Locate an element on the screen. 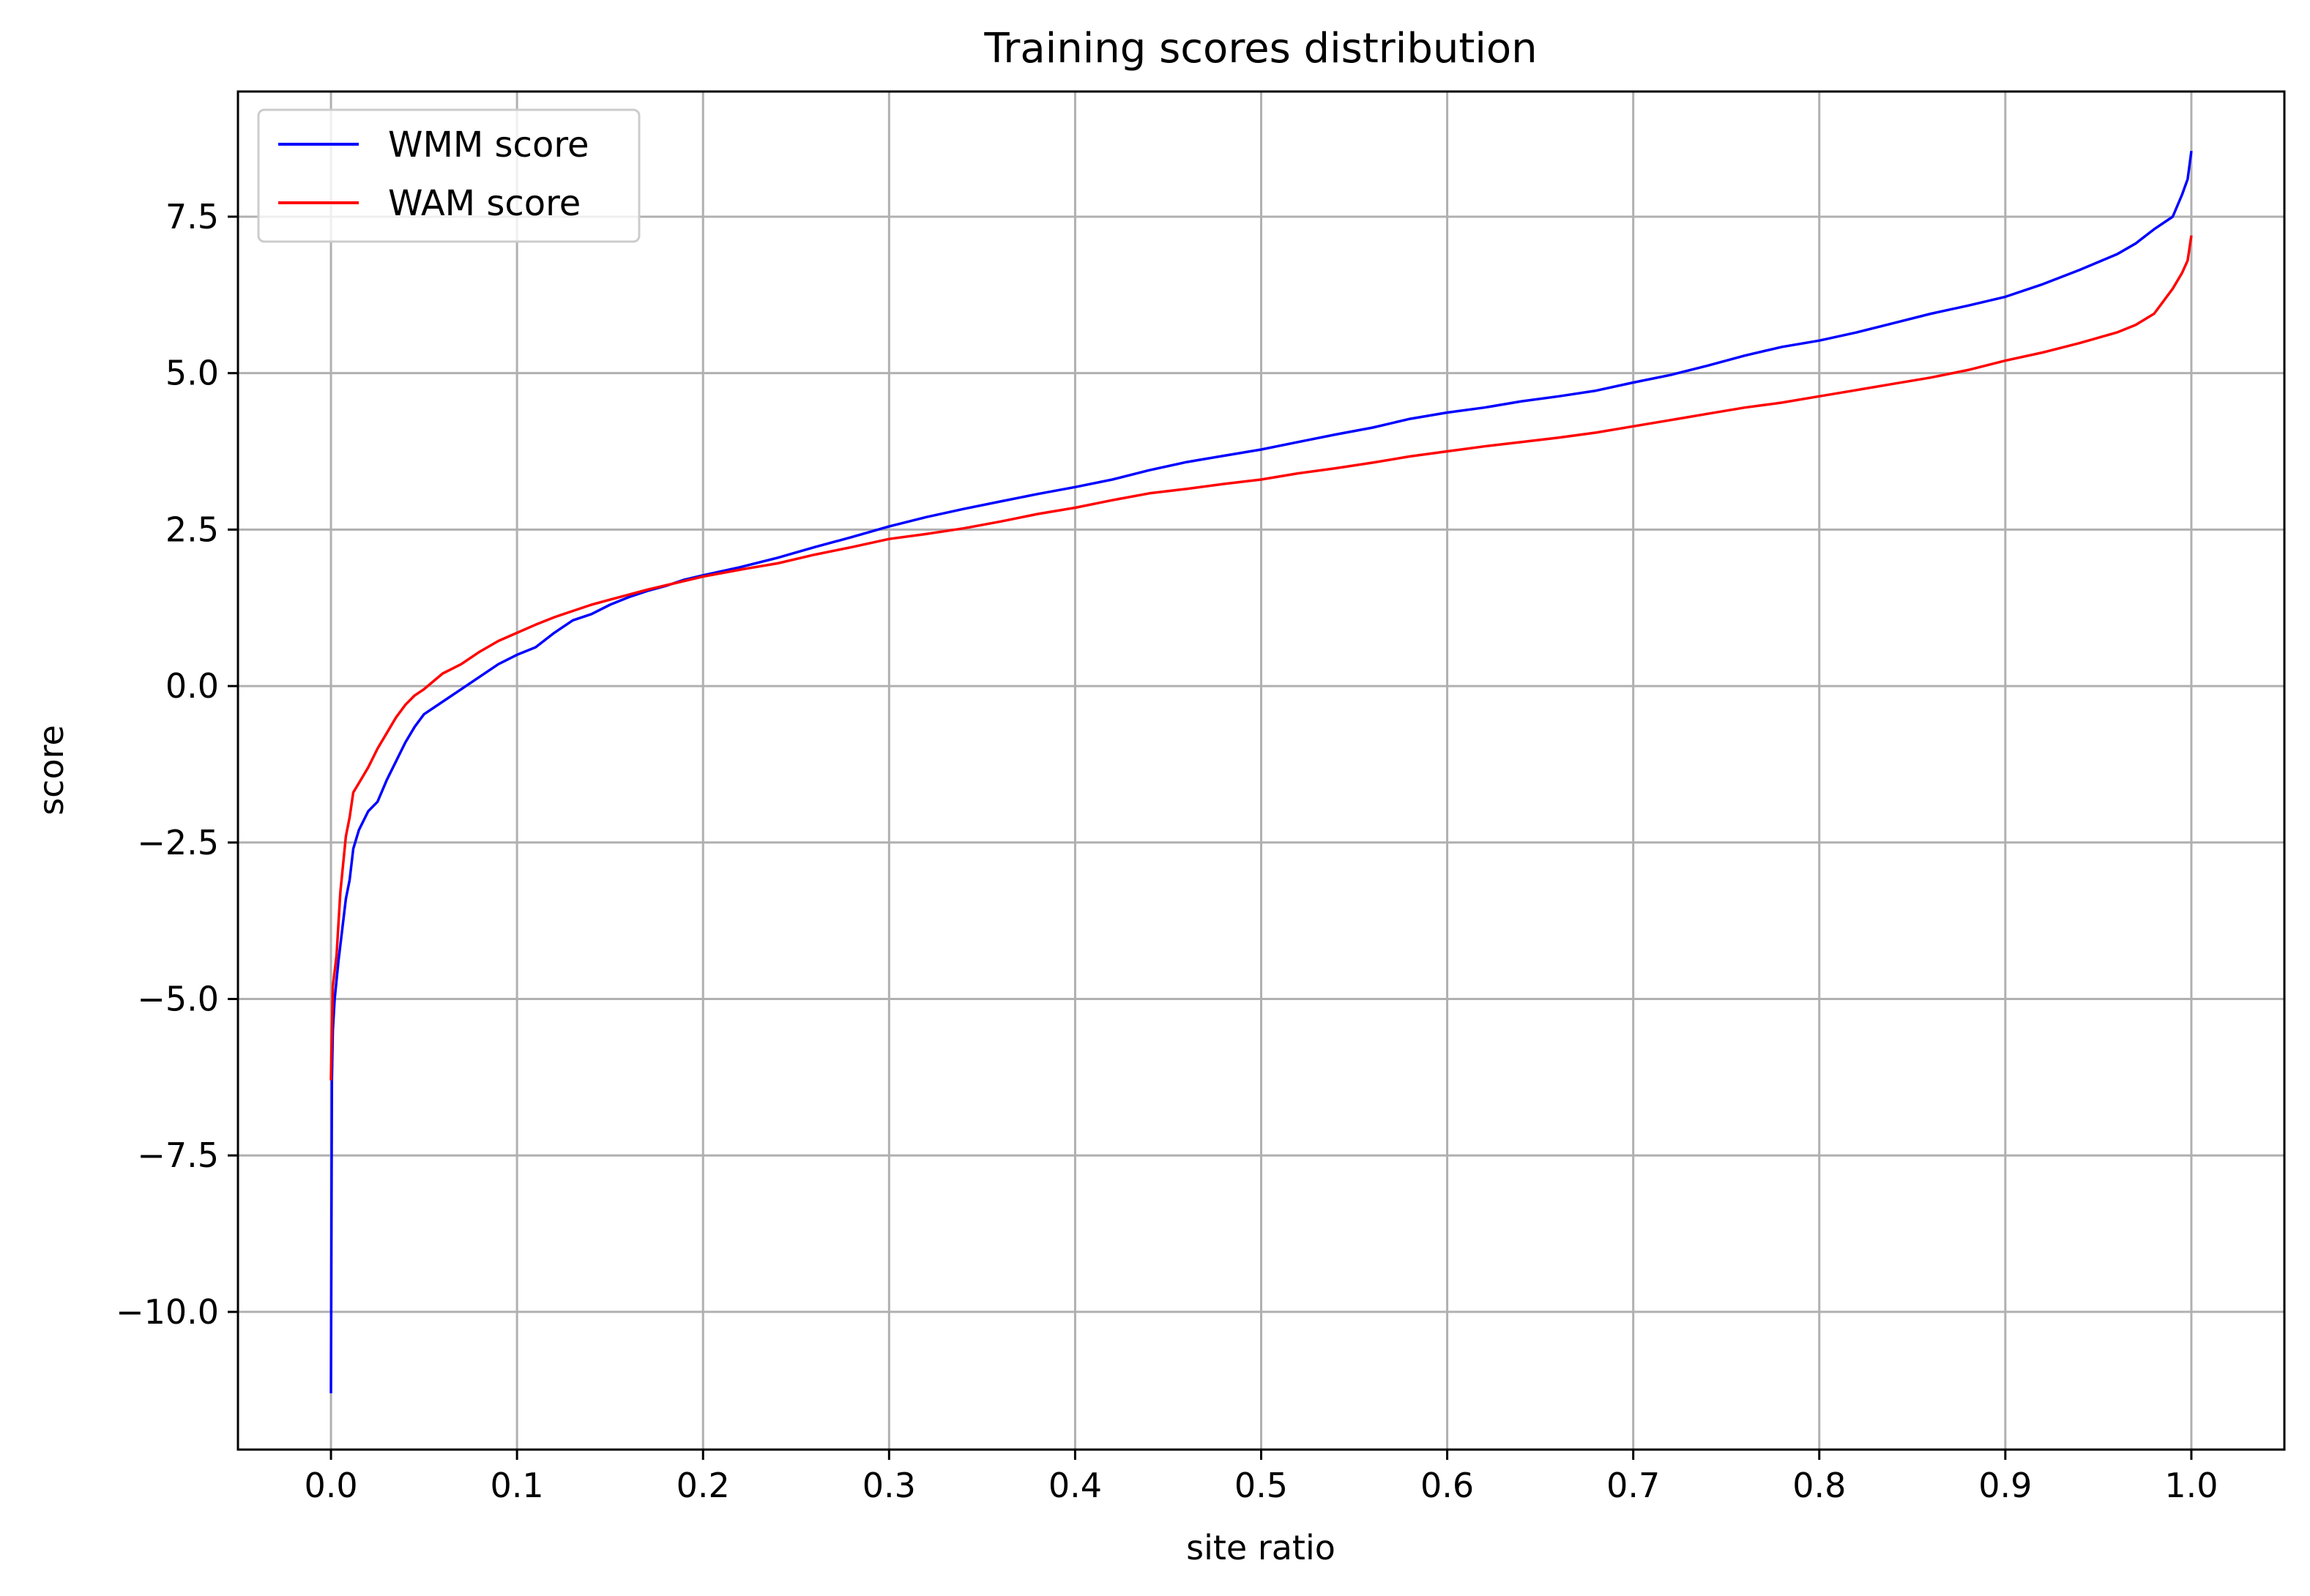 The image size is (2310, 1596). y-tick-label: 2.5 is located at coordinates (192, 529).